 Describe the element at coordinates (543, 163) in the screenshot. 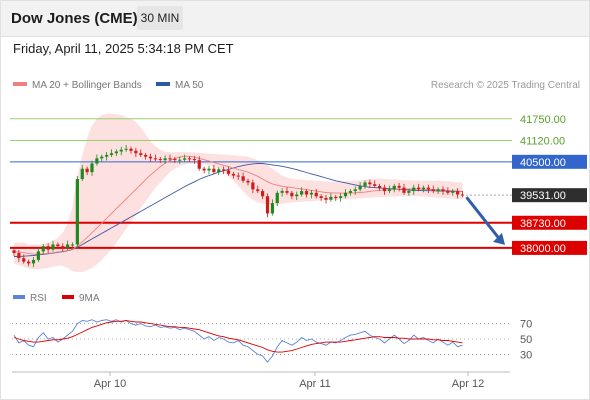

I see `level-label-40500.00: 40500.00` at that location.